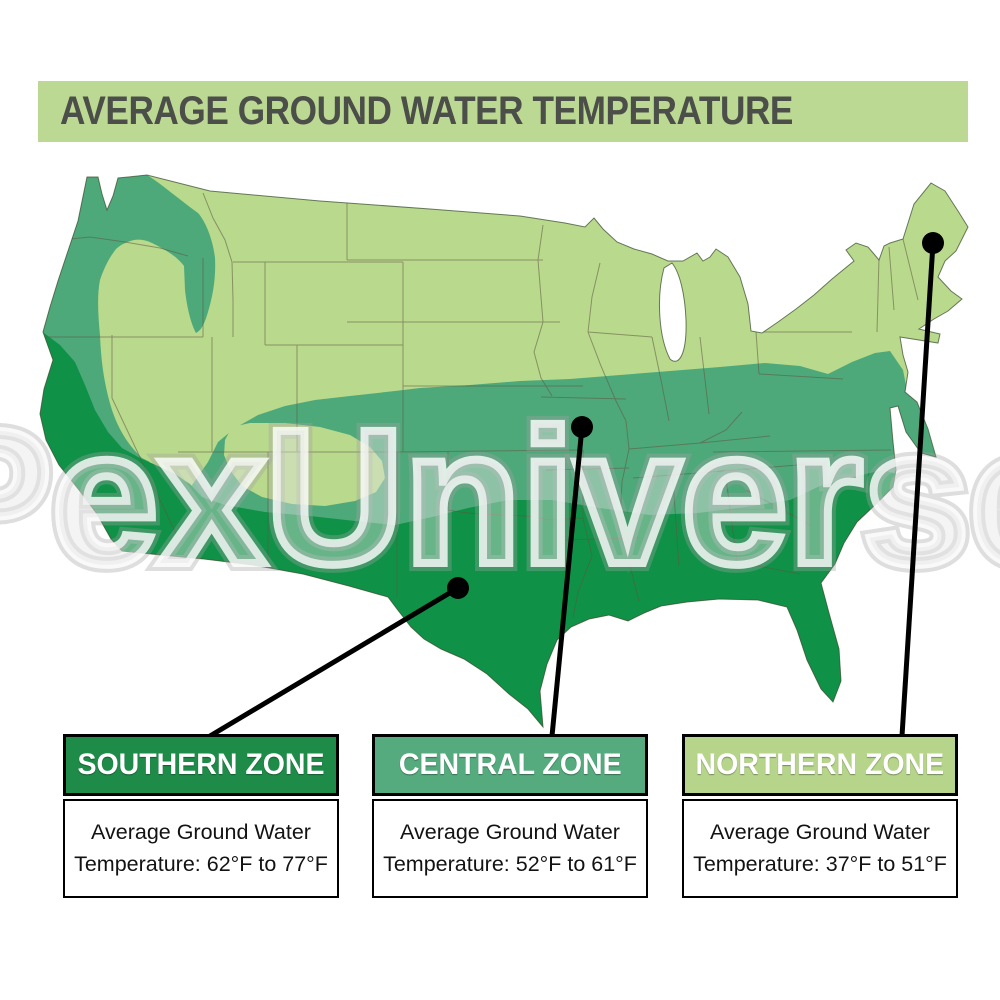 This screenshot has width=1000, height=1000. I want to click on northern-map-dot, so click(933, 243).